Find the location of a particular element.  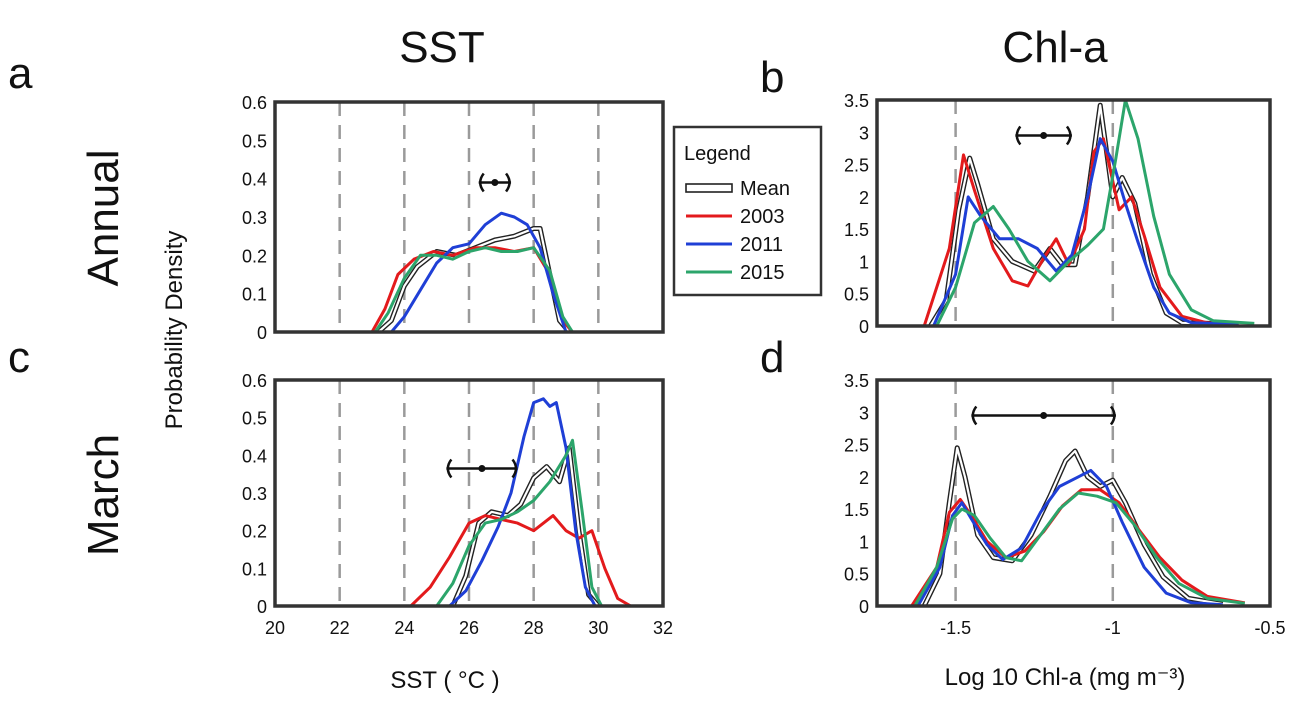

x-tick-label: 28 is located at coordinates (534, 628).